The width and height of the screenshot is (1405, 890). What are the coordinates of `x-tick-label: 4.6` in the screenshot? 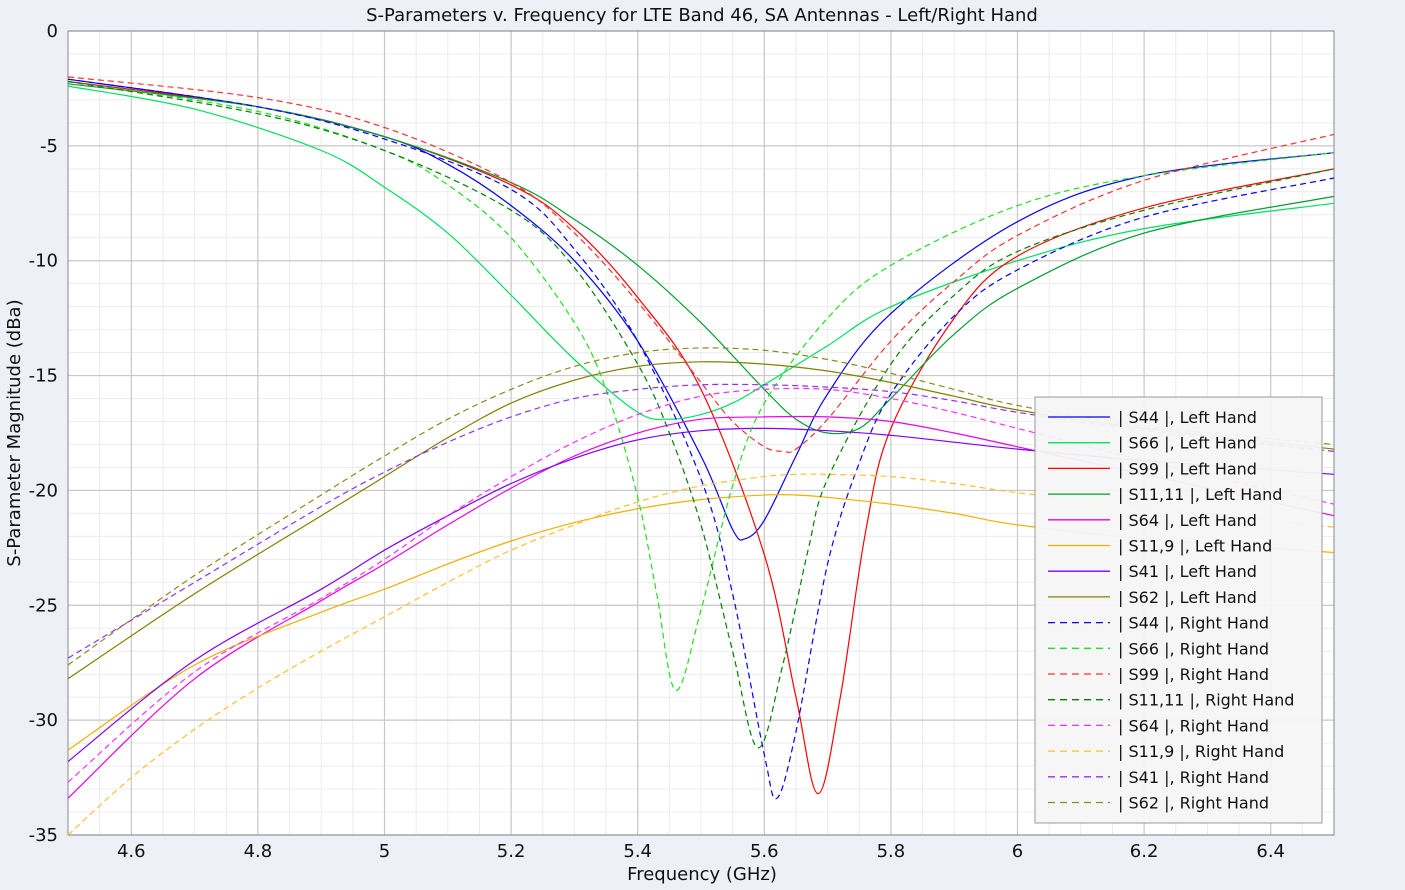 It's located at (131, 851).